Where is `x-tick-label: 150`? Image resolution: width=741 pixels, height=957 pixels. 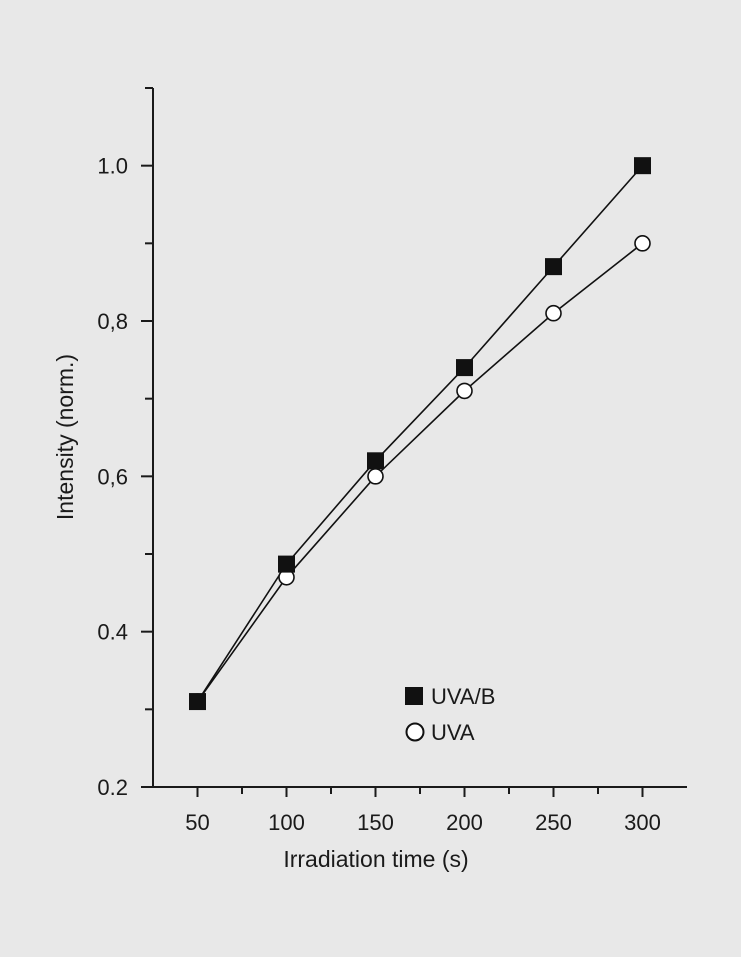
x-tick-label: 150 is located at coordinates (375, 822).